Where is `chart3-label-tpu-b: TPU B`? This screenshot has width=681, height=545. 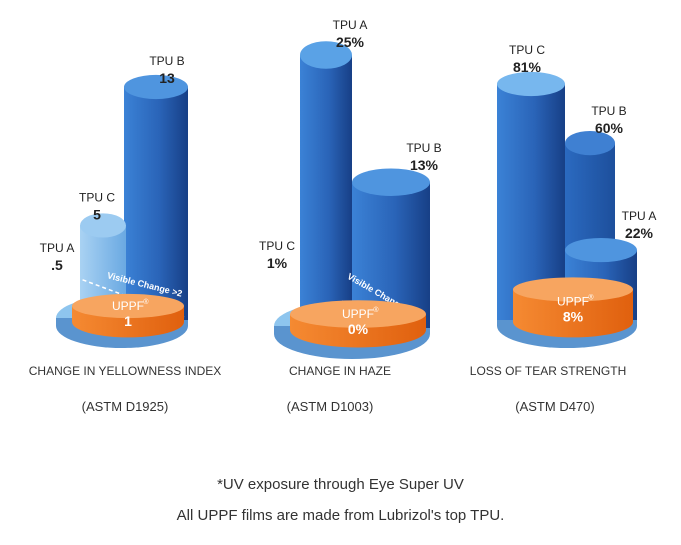
chart3-label-tpu-b: TPU B is located at coordinates (608, 111).